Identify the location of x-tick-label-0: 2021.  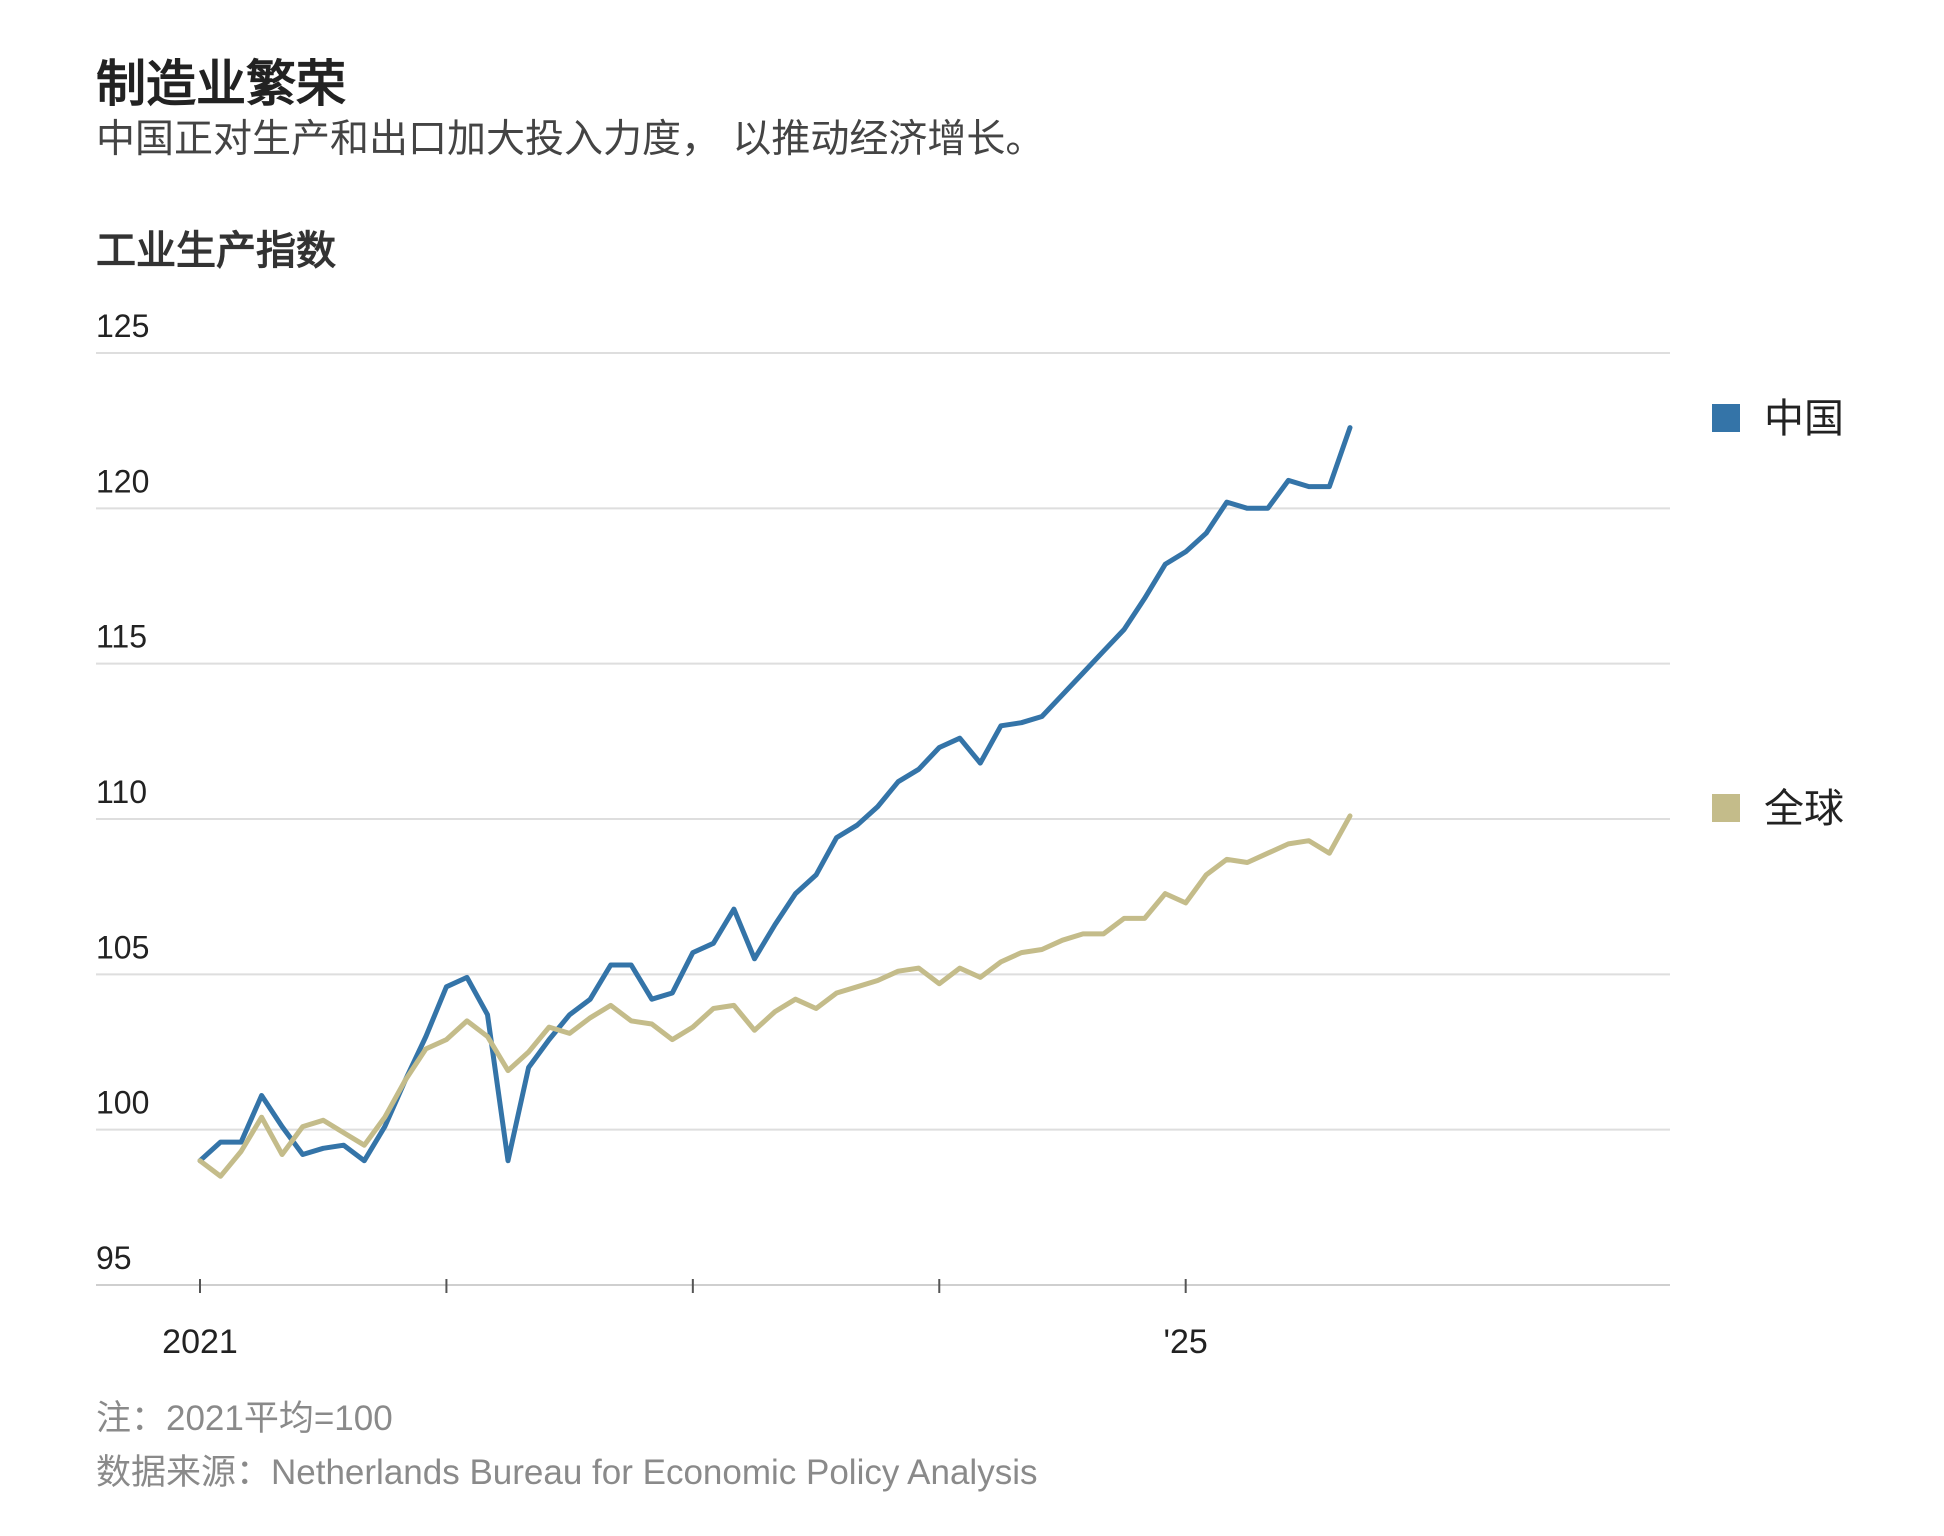
(200, 1342).